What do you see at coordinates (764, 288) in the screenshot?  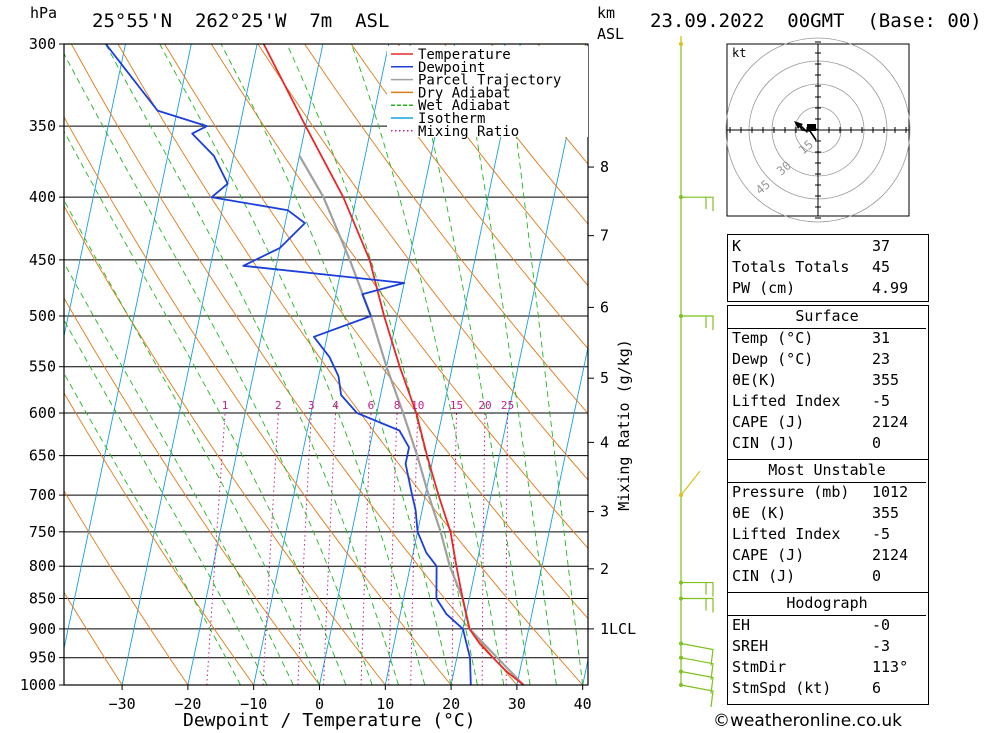 I see `pw-label: PW (cm)` at bounding box center [764, 288].